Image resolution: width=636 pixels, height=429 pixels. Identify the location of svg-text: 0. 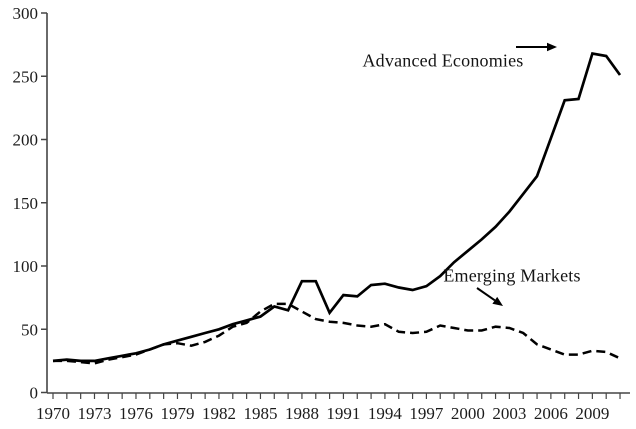
(34, 393).